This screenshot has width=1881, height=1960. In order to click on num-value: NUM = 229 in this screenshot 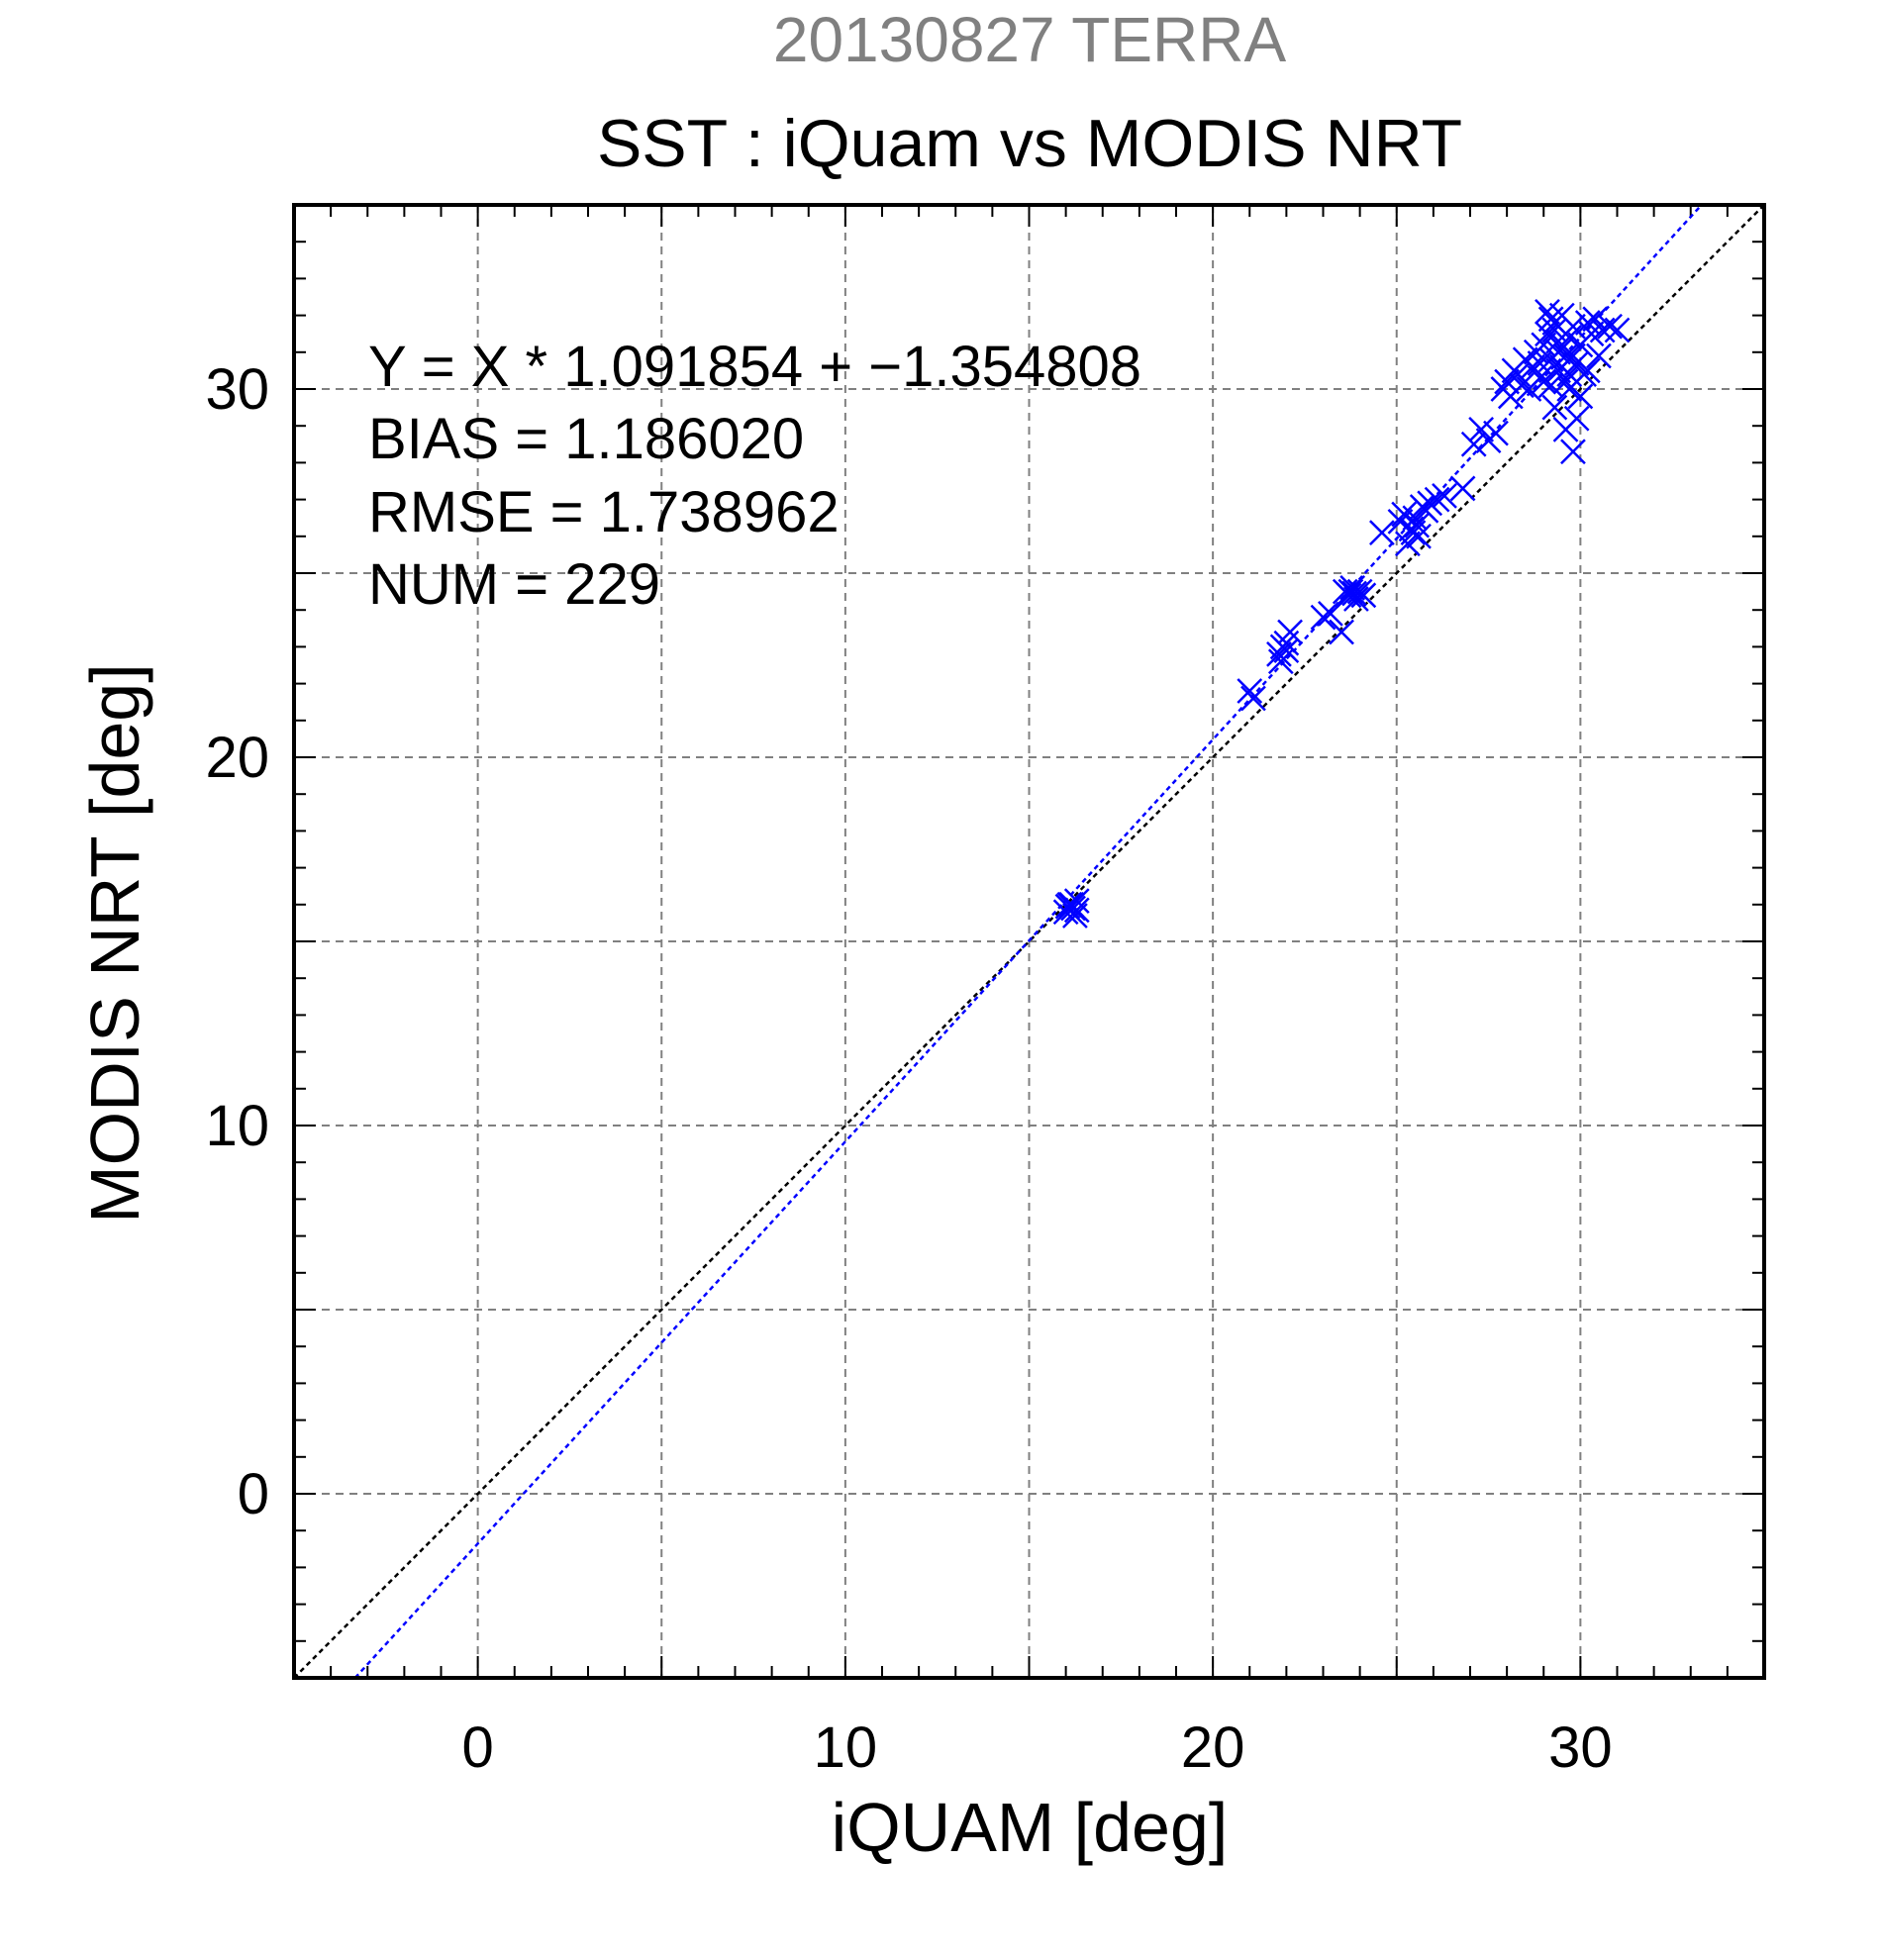, I will do `click(514, 584)`.